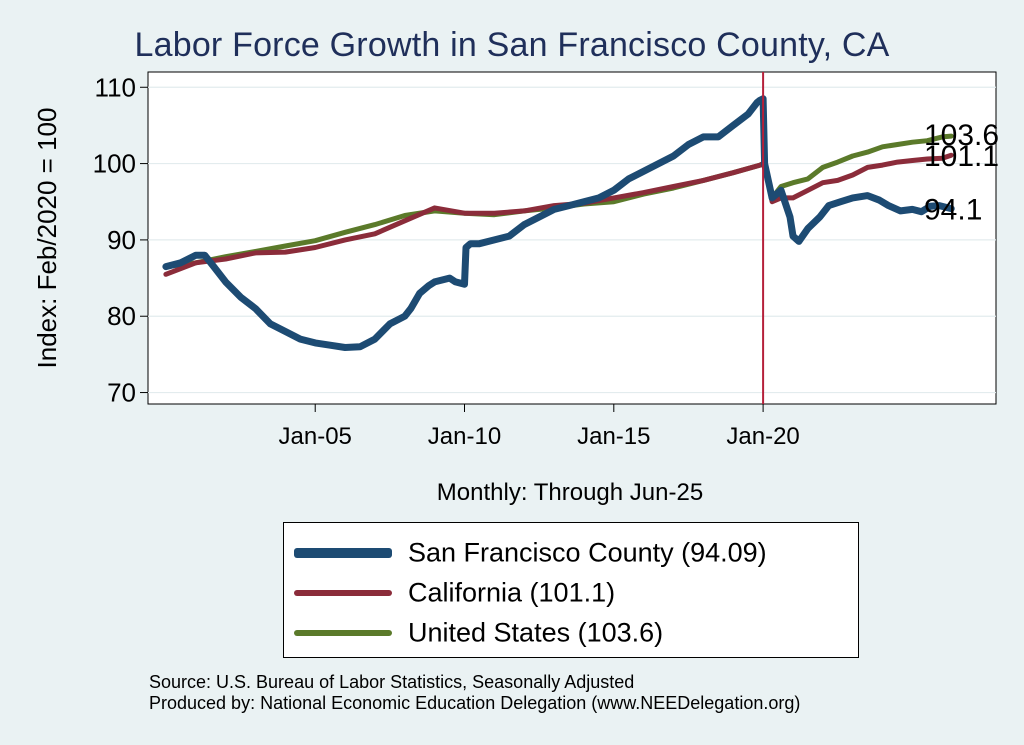 The image size is (1024, 745). Describe the element at coordinates (961, 135) in the screenshot. I see `end-label: 103.6` at that location.